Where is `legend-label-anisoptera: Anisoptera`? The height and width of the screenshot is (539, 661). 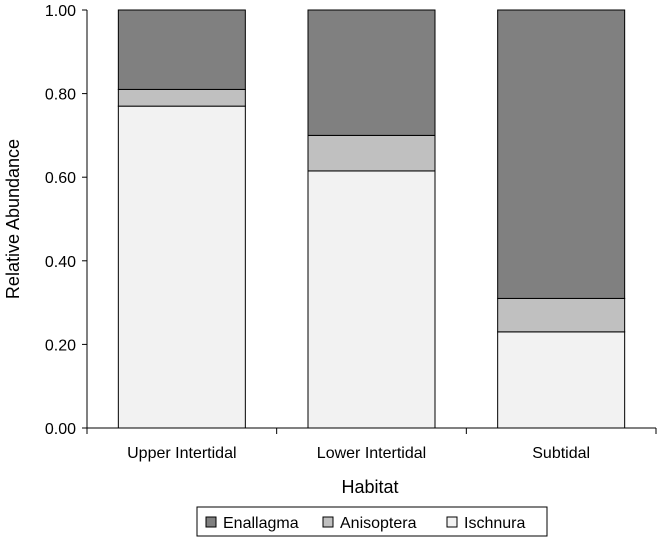
legend-label-anisoptera: Anisoptera is located at coordinates (378, 523).